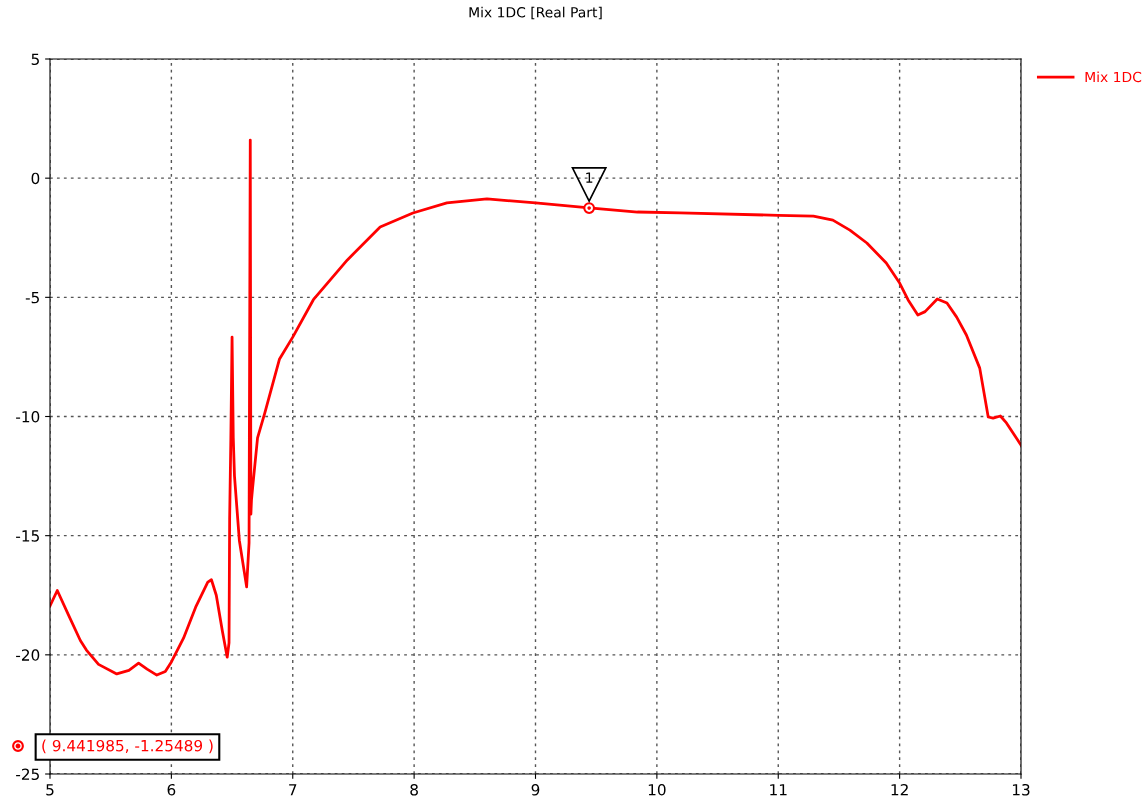  What do you see at coordinates (899, 789) in the screenshot?
I see `x-tick-label: 12` at bounding box center [899, 789].